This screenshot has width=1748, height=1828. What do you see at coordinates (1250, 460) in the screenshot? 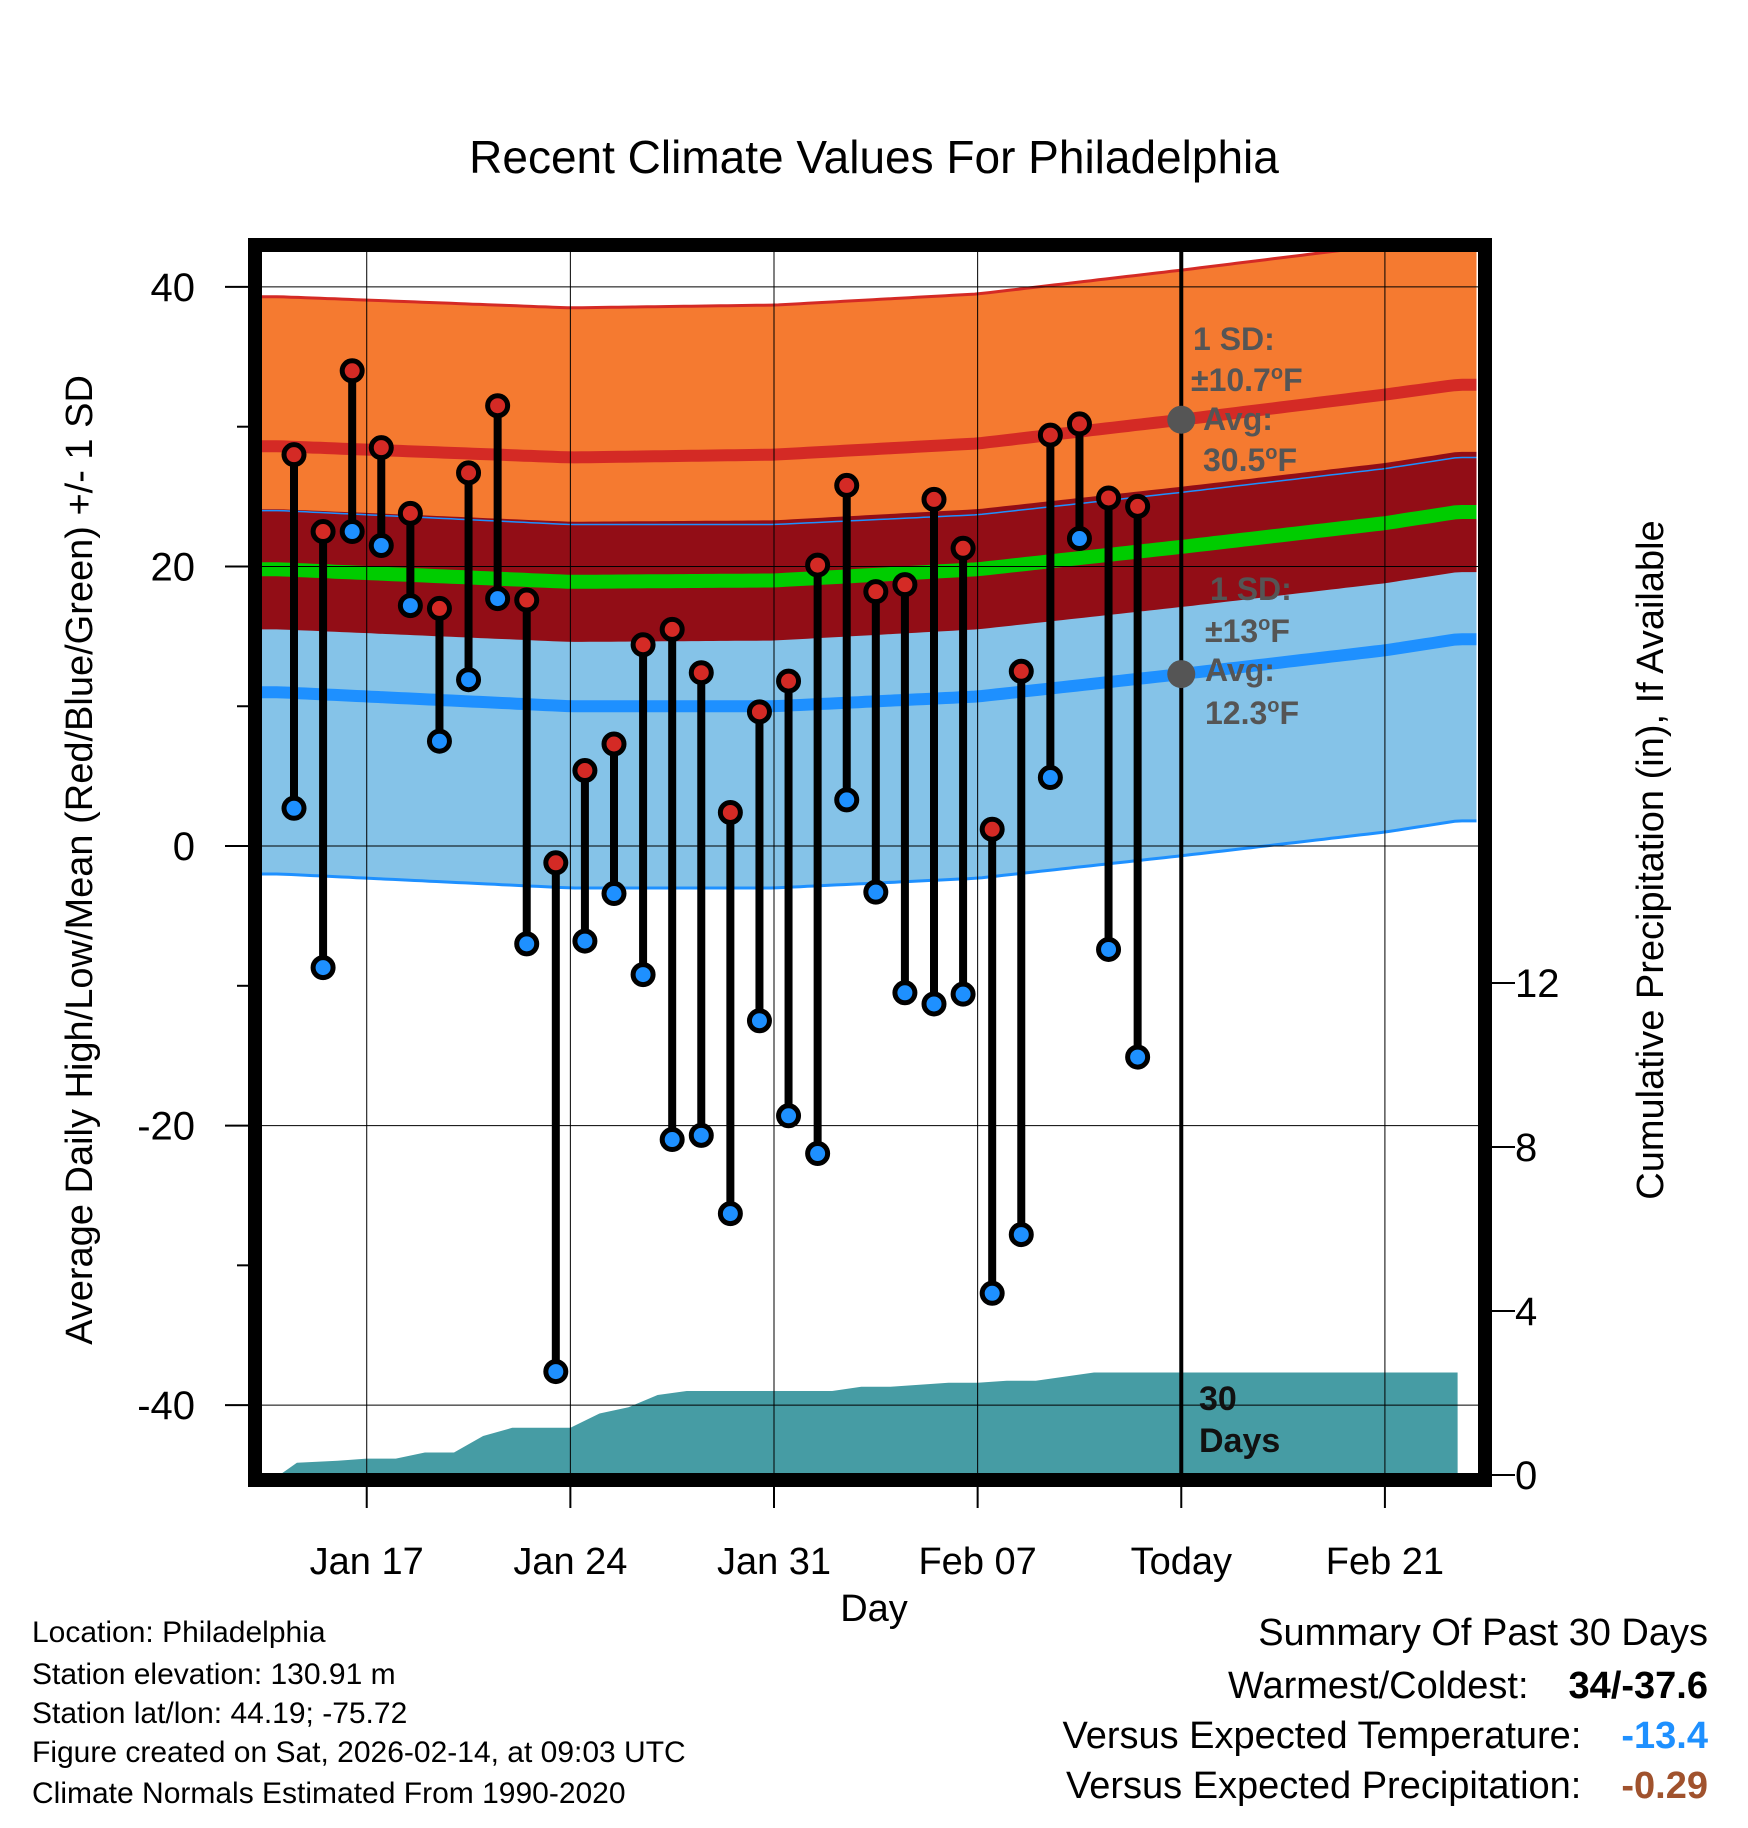
I see `high-avg-value: 30.5oF` at bounding box center [1250, 460].